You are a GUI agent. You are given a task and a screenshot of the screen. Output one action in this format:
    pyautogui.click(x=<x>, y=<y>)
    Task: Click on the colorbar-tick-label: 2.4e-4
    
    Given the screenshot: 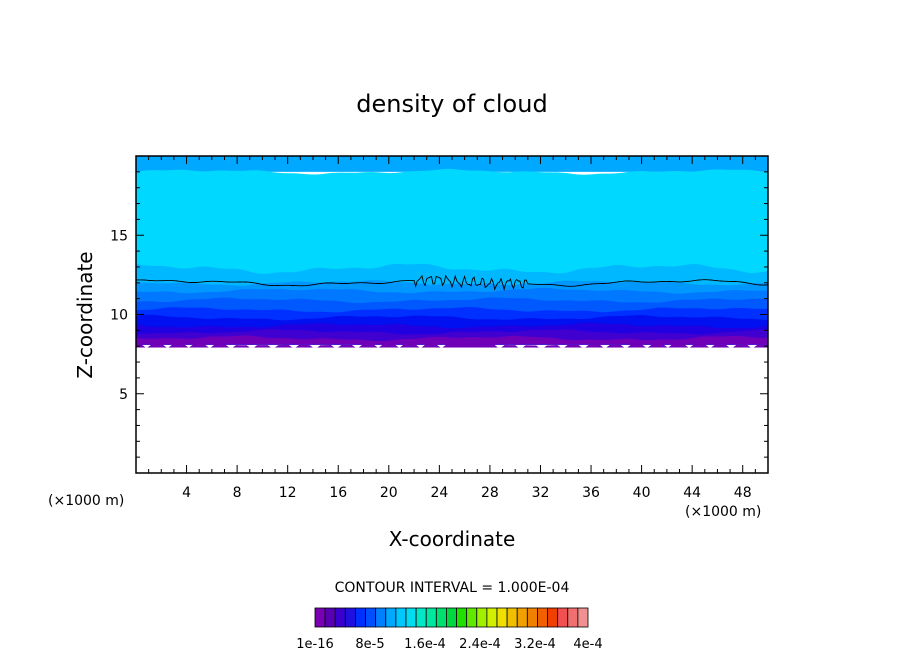 What is the action you would take?
    pyautogui.click(x=480, y=644)
    